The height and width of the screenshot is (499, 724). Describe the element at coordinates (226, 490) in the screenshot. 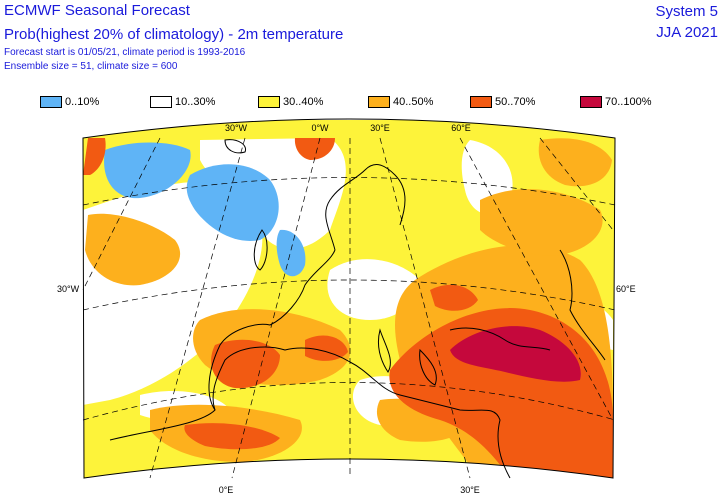

I see `label-bottom-0e: 0°E` at that location.